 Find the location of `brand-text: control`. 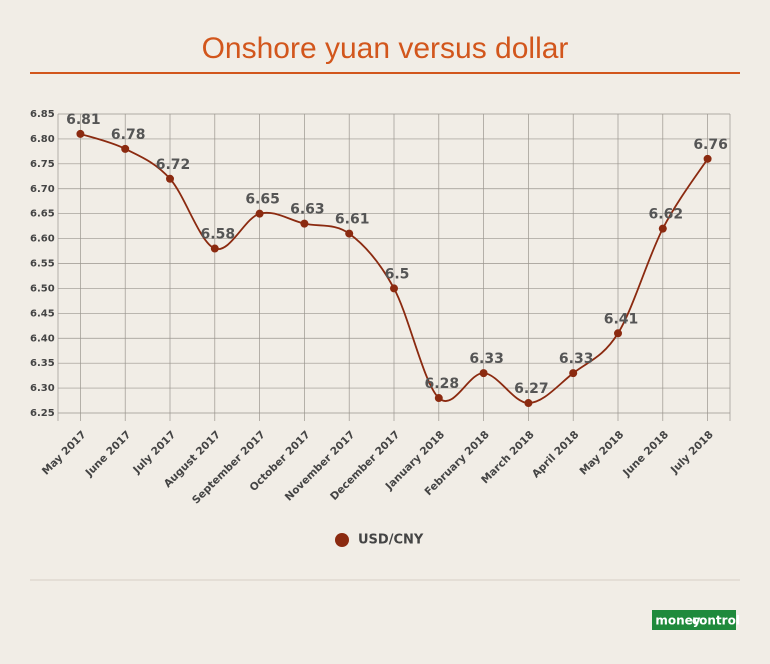

brand-text: control is located at coordinates (716, 621).